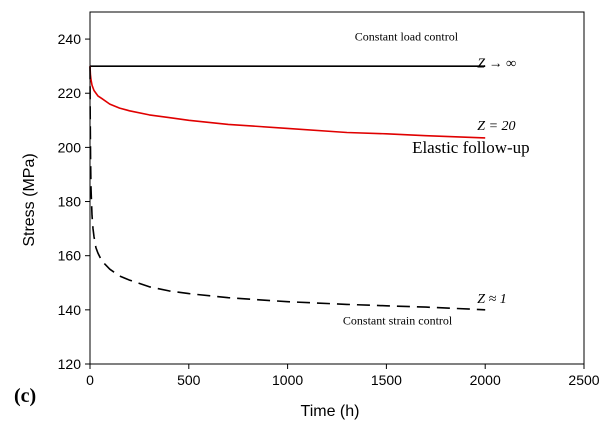 The width and height of the screenshot is (612, 423). Describe the element at coordinates (496, 126) in the screenshot. I see `annotation-label: Z = 20` at that location.